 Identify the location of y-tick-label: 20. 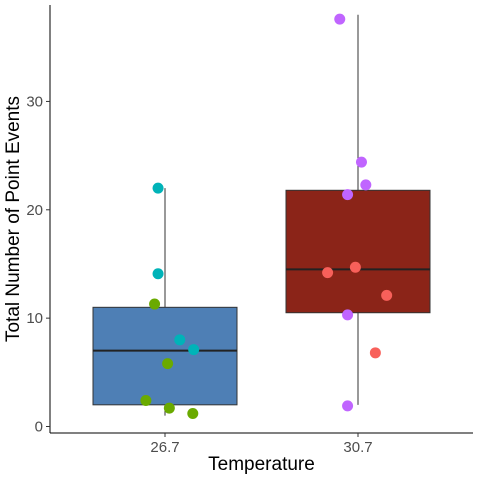
(34, 210).